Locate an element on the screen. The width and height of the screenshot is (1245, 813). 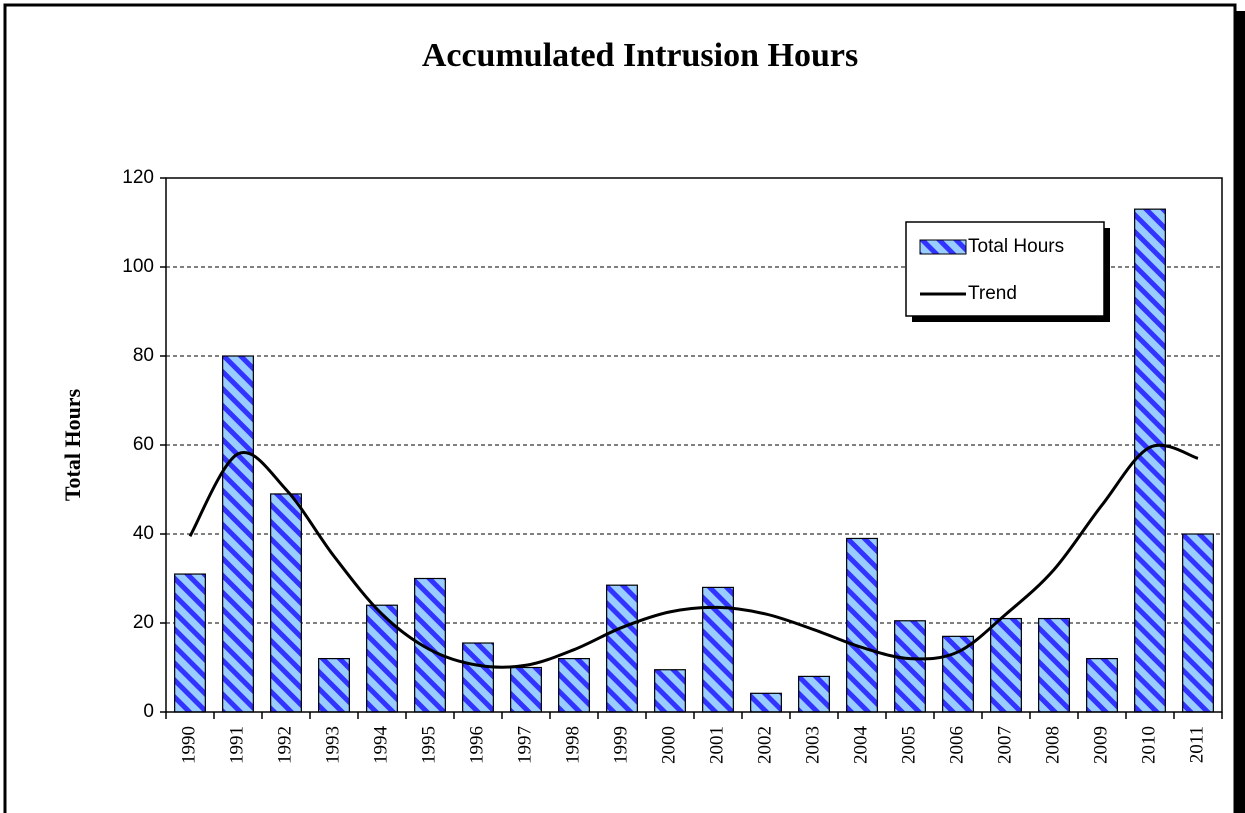
chart-title: Accumulated Intrusion Hours is located at coordinates (640, 55).